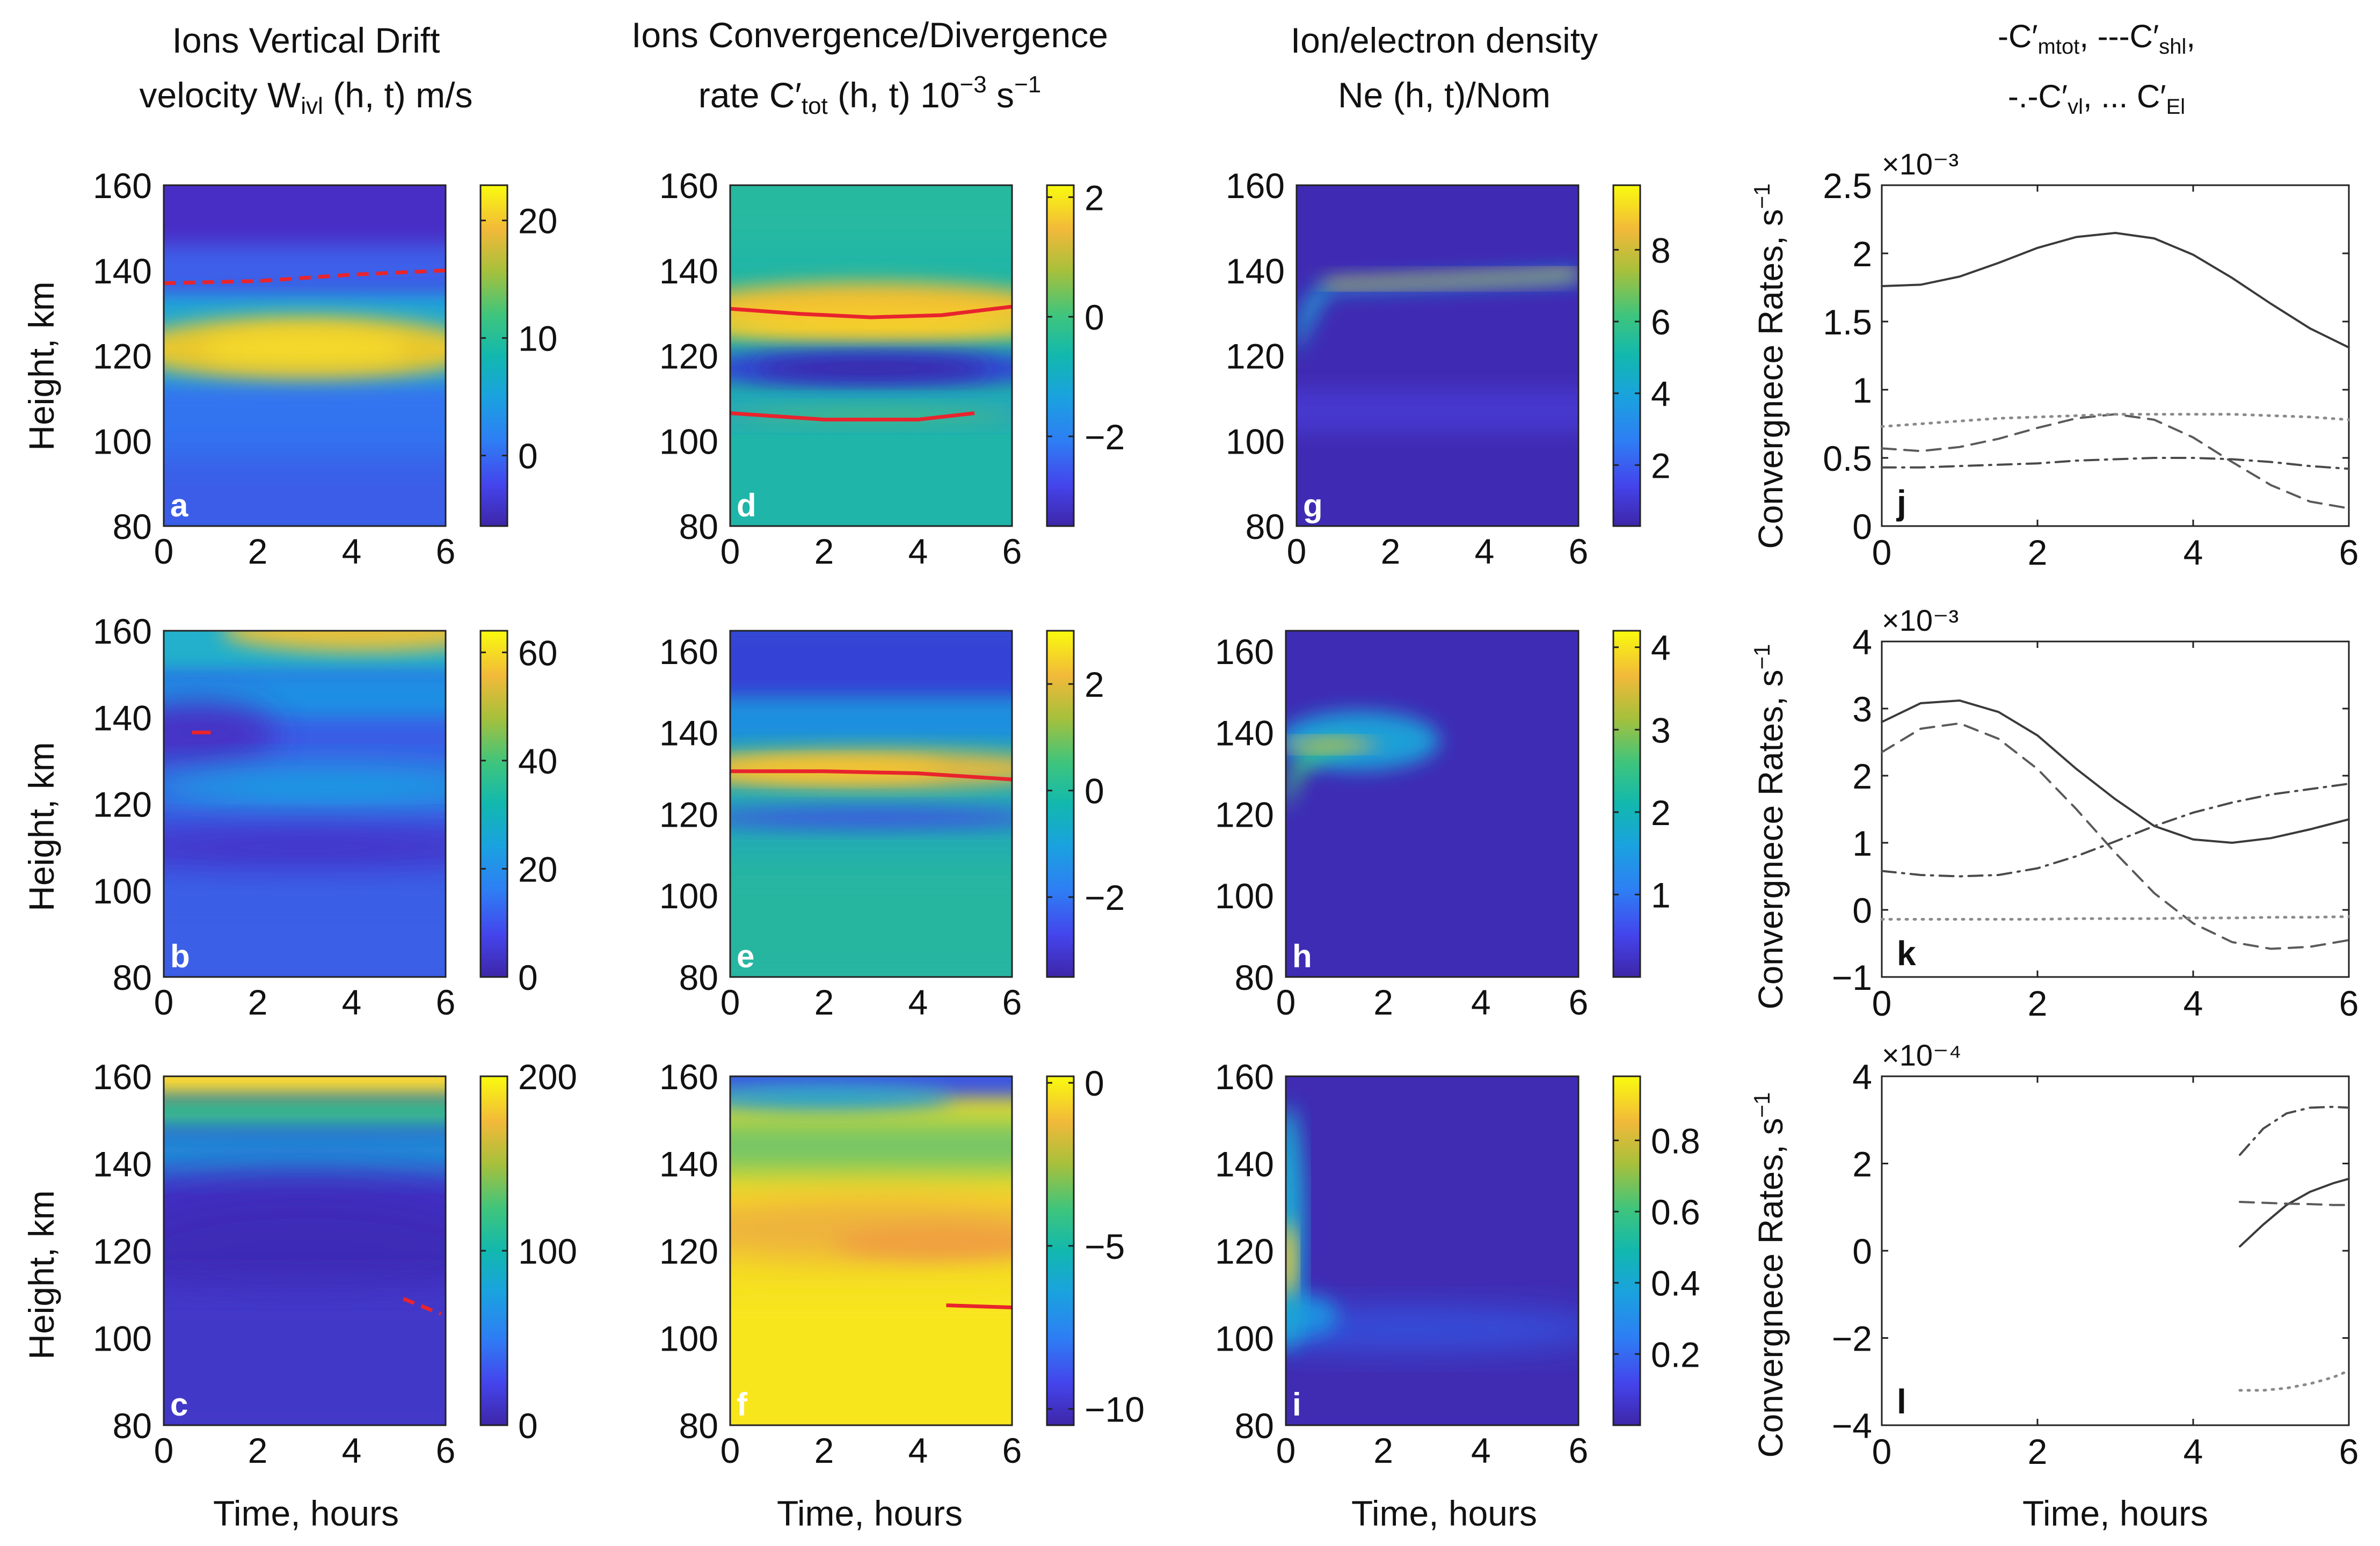 The width and height of the screenshot is (2380, 1546). I want to click on x-tick-c: 0, so click(164, 1450).